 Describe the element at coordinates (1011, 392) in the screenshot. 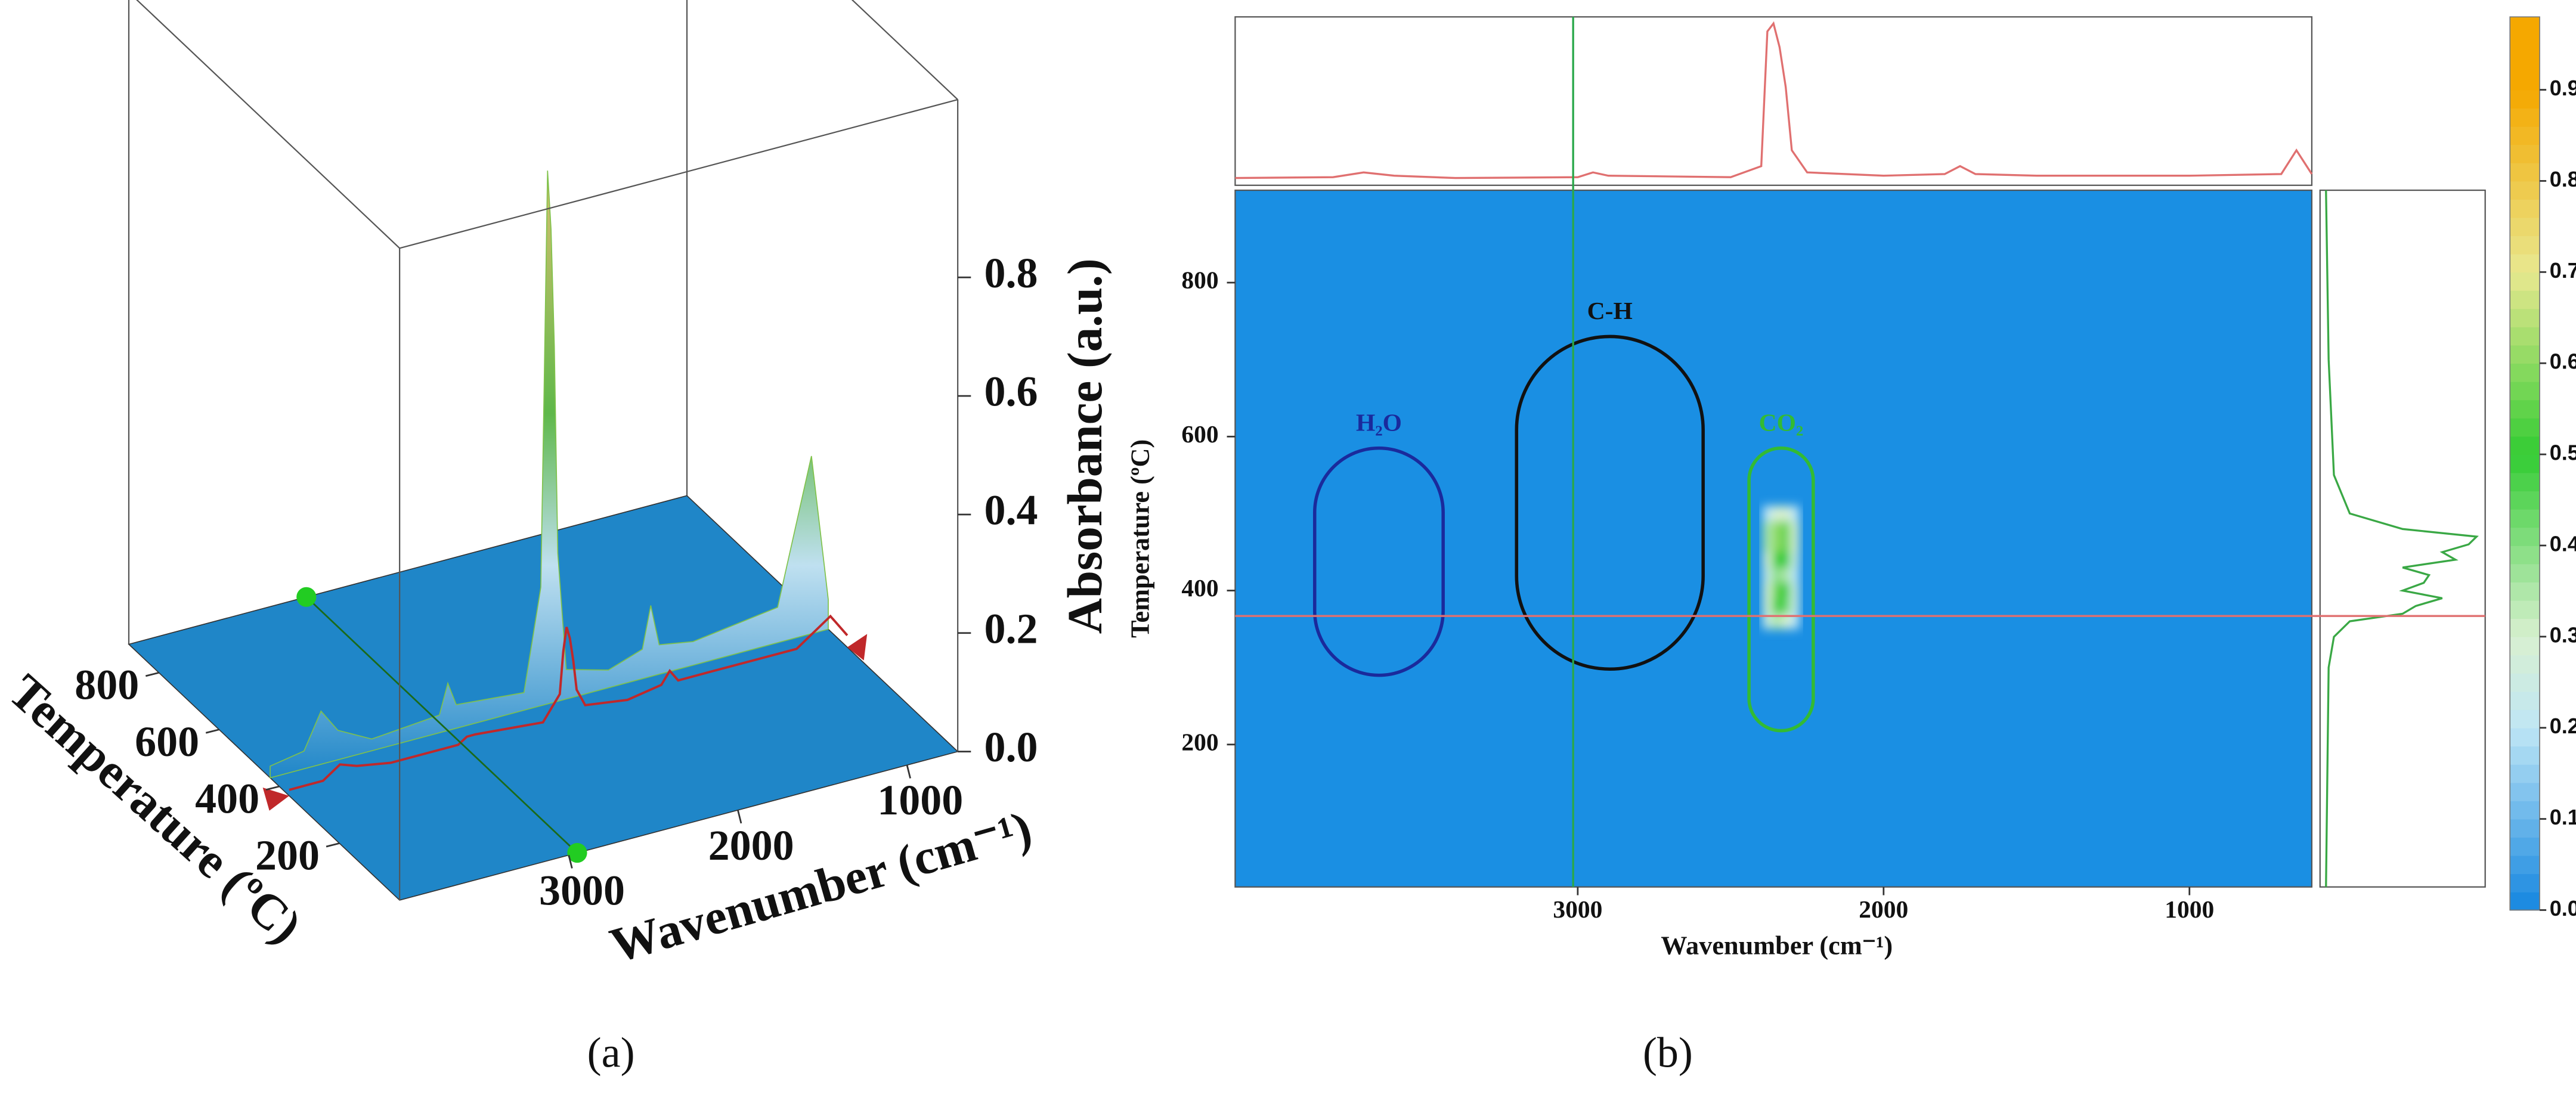

I see `z-tick-label: 0.6` at that location.